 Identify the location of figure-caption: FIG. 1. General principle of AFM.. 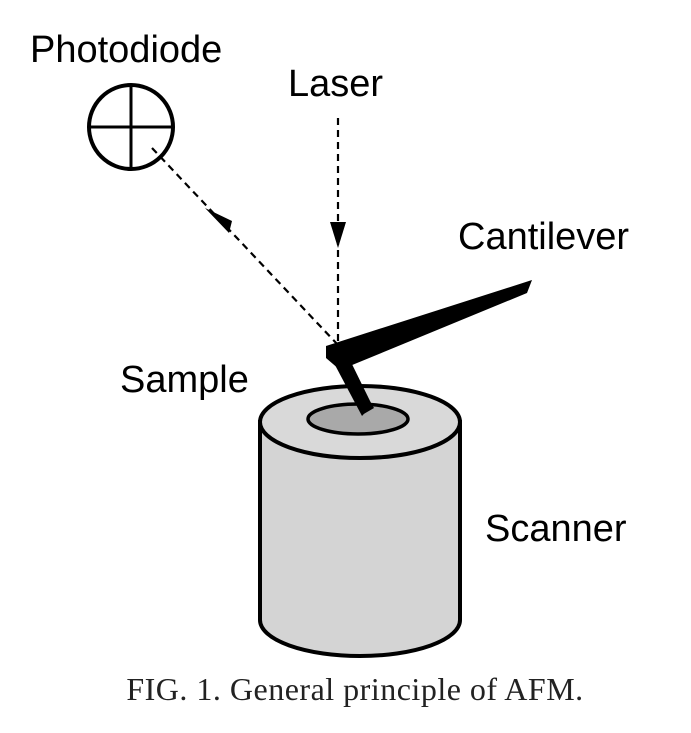
(354, 689).